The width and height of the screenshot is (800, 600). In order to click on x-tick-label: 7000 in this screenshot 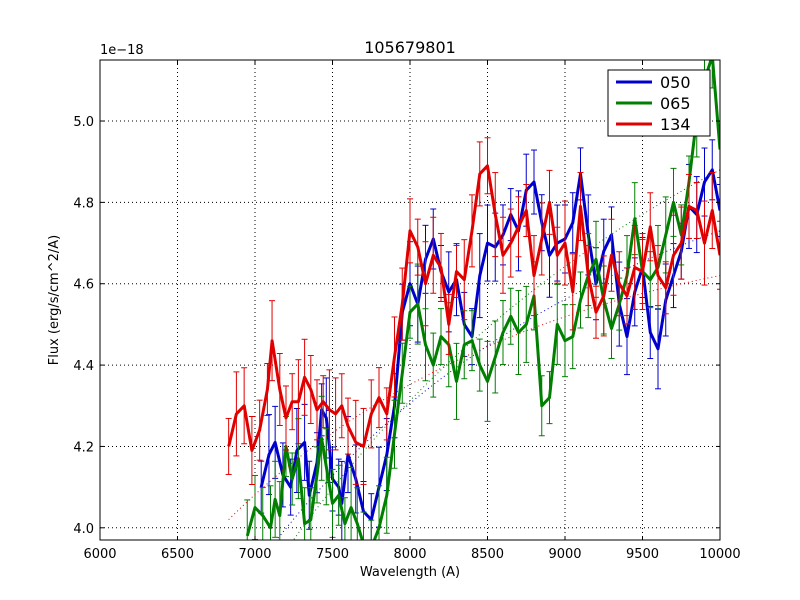, I will do `click(254, 554)`.